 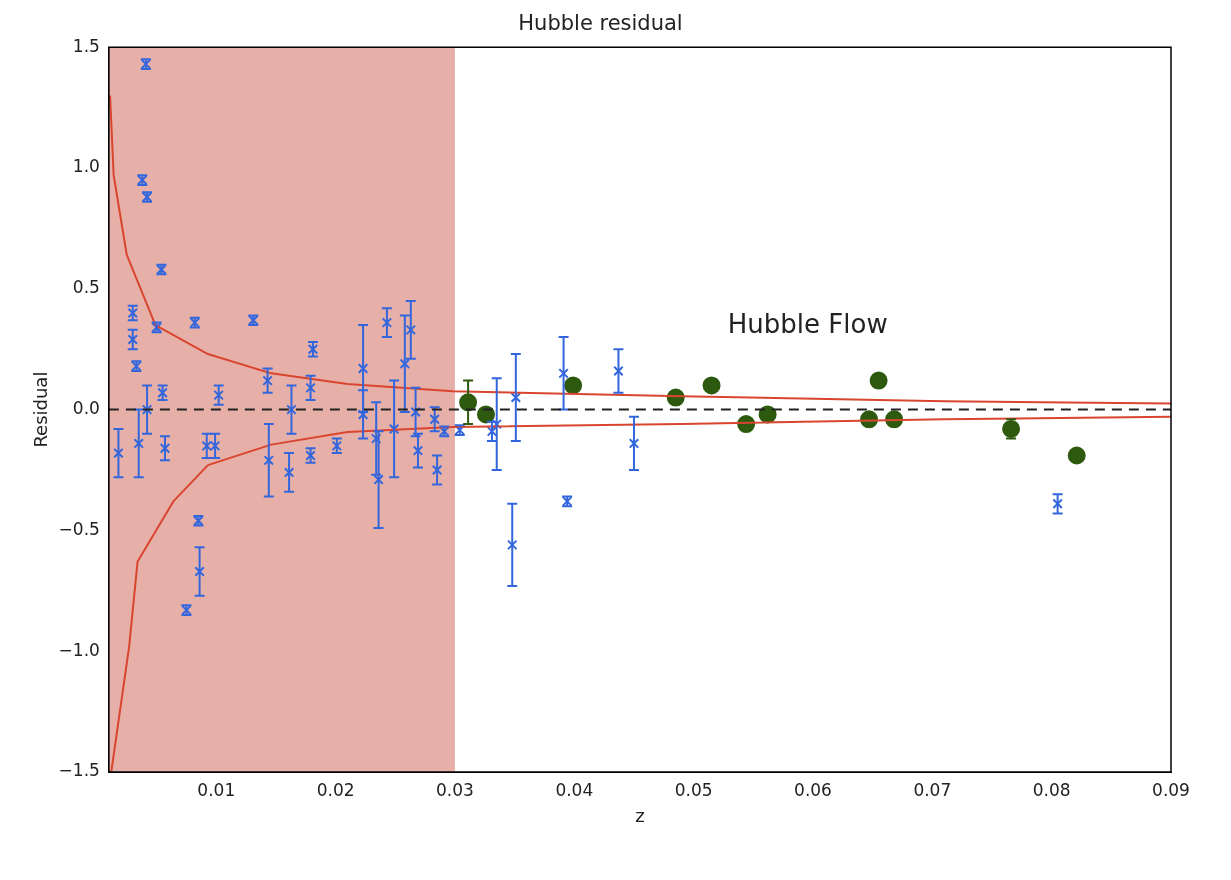 I want to click on x-tick-label: 0.08, so click(x=1051, y=789).